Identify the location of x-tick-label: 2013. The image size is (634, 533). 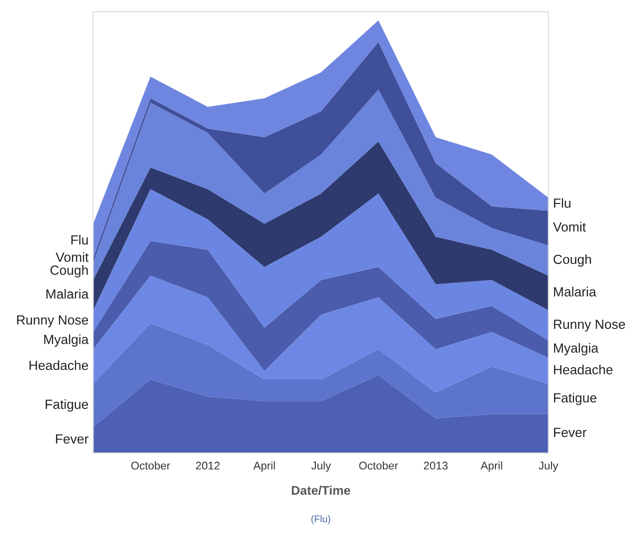
(436, 466).